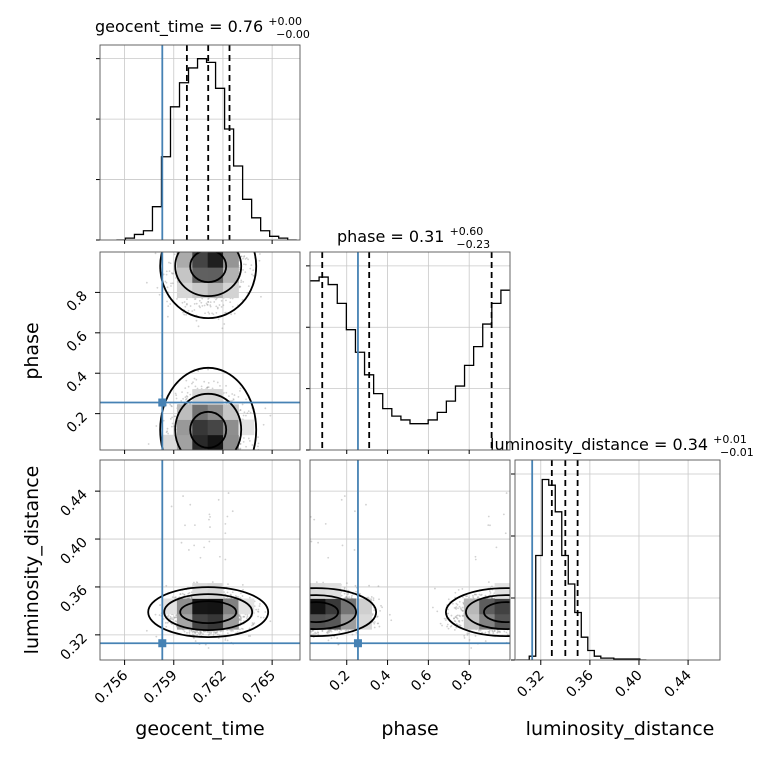  Describe the element at coordinates (200, 142) in the screenshot. I see `hist-panel-geocent-time` at that location.